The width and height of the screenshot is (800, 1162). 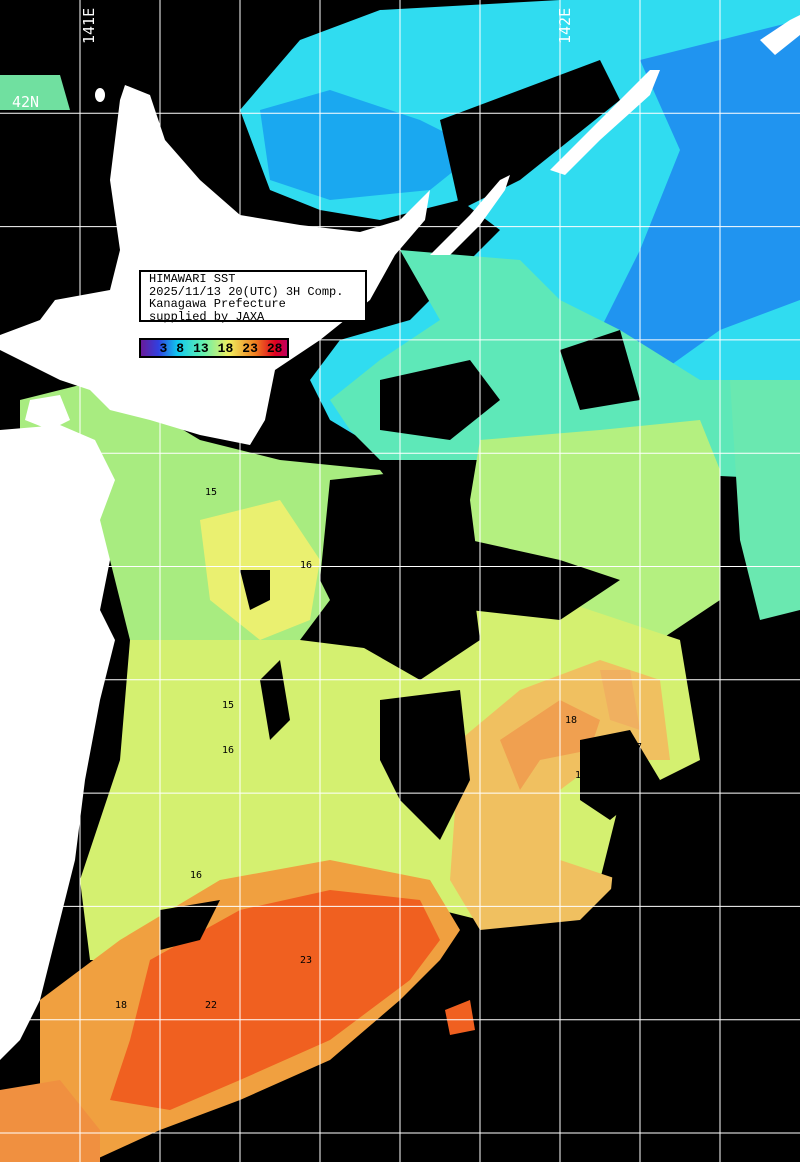 I want to click on colorbar-tick: 28, so click(x=274, y=348).